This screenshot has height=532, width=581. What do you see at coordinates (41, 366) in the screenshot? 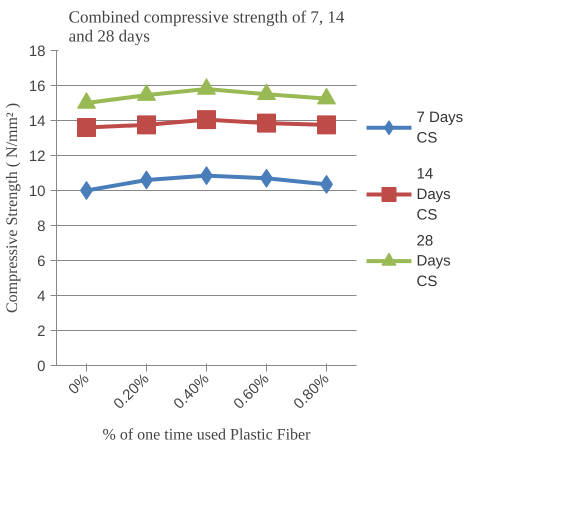
I see `y-tick-label: 0` at bounding box center [41, 366].